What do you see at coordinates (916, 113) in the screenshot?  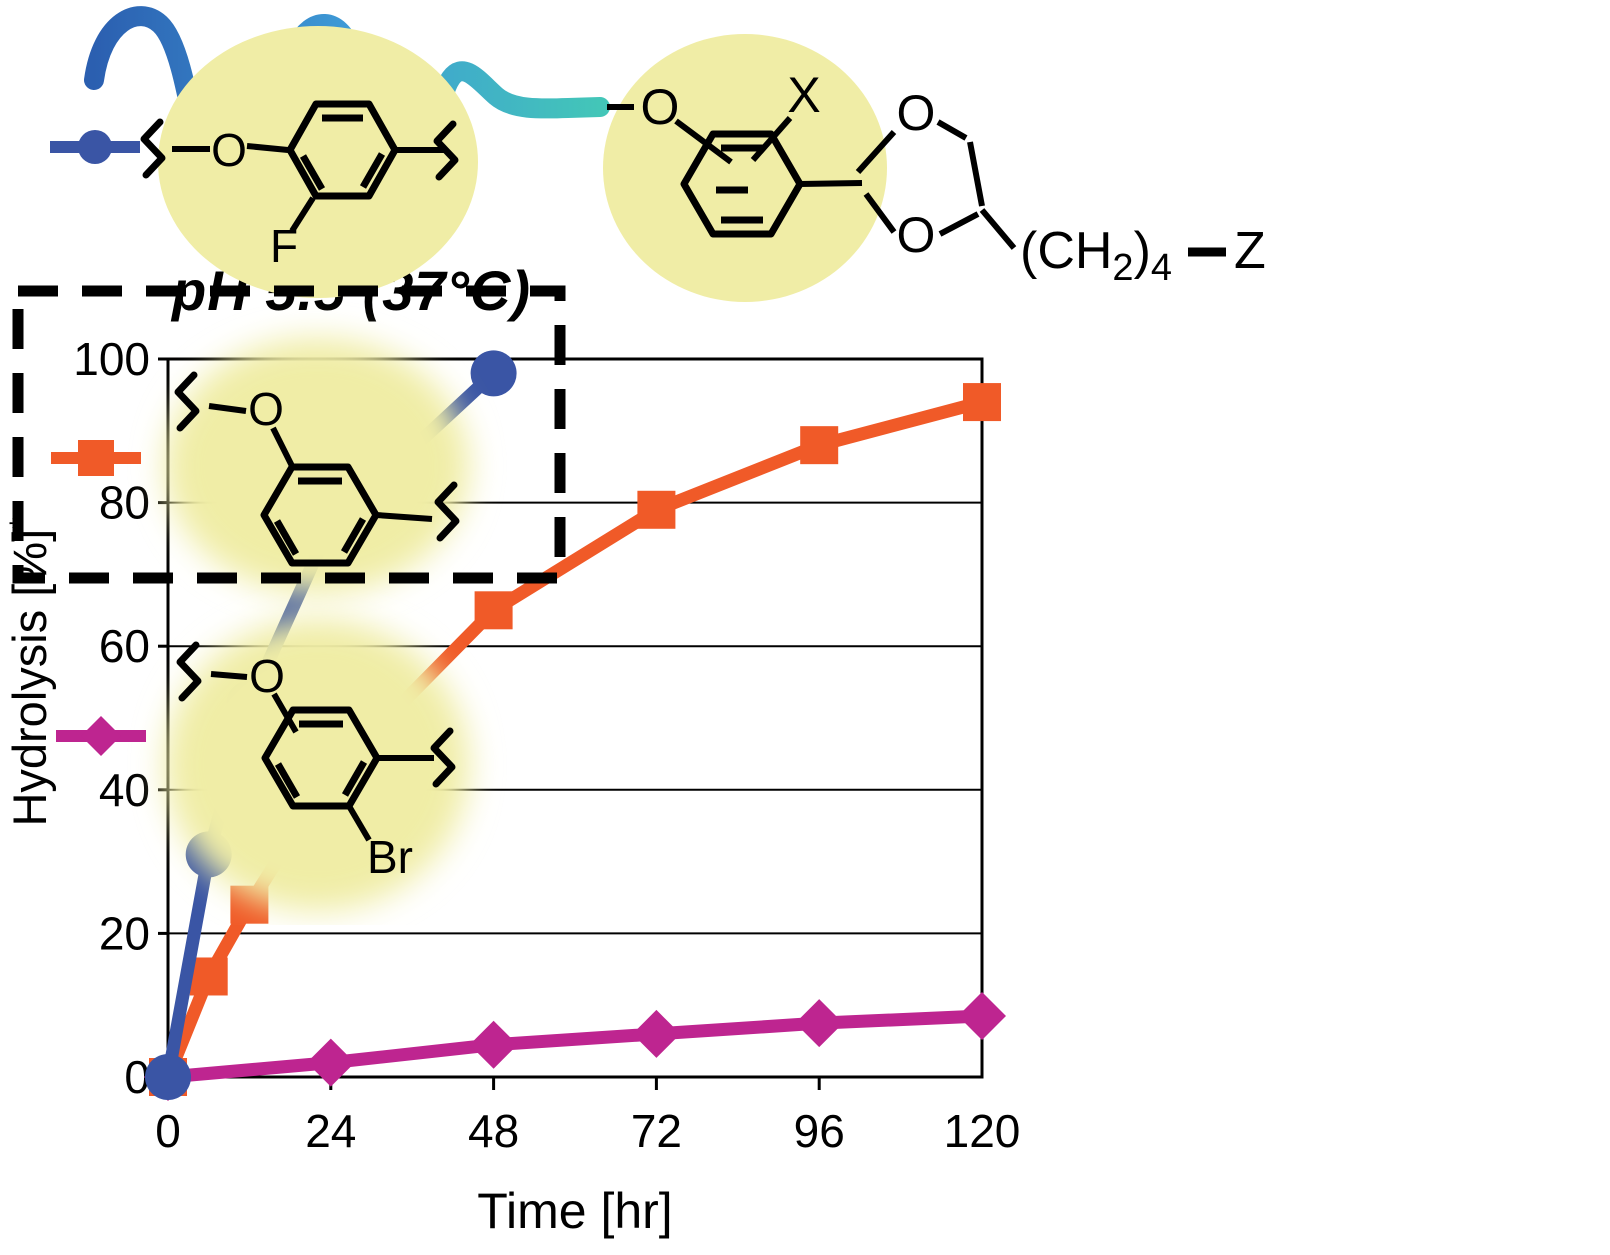 I see `dioxolane-oxygen-top-label: O` at bounding box center [916, 113].